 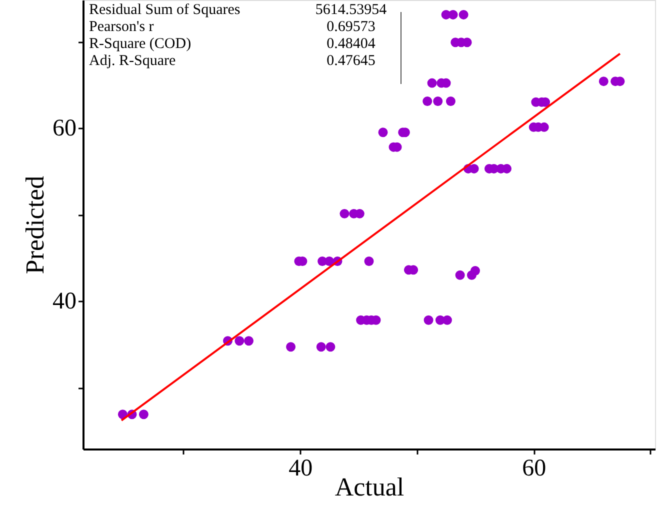 What do you see at coordinates (369, 487) in the screenshot?
I see `x-axis-title: Actual` at bounding box center [369, 487].